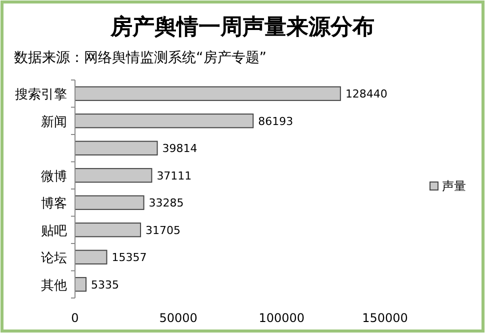  What do you see at coordinates (41, 95) in the screenshot?
I see `y-tick-label: 搜索引擎` at bounding box center [41, 95].